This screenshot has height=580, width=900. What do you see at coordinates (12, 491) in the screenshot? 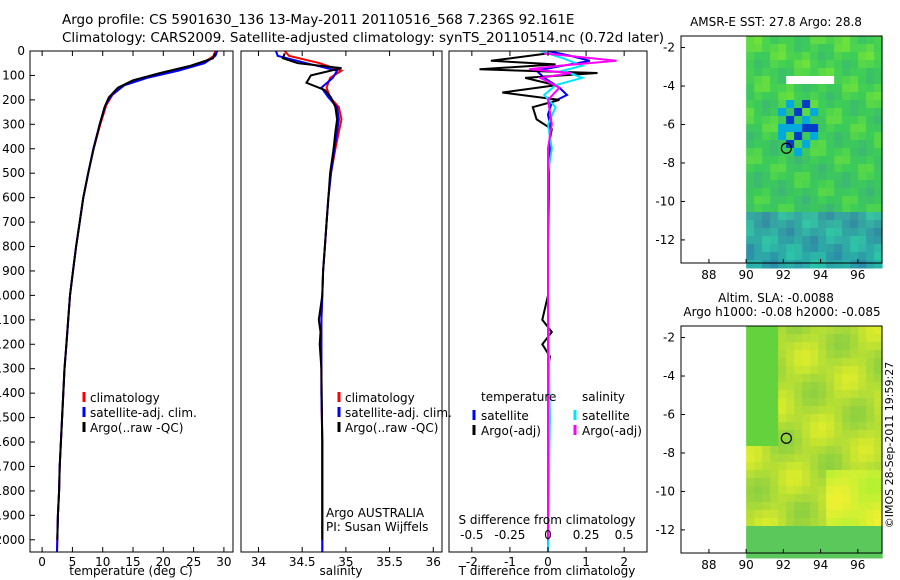
I see `y-tick-label: 1800` at bounding box center [12, 491].